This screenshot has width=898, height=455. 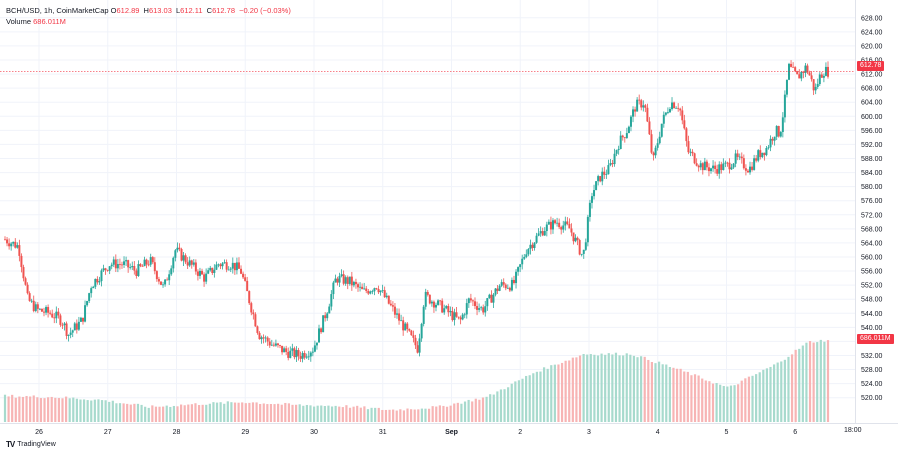 What do you see at coordinates (872, 117) in the screenshot?
I see `y-tick-label: 600.00` at bounding box center [872, 117].